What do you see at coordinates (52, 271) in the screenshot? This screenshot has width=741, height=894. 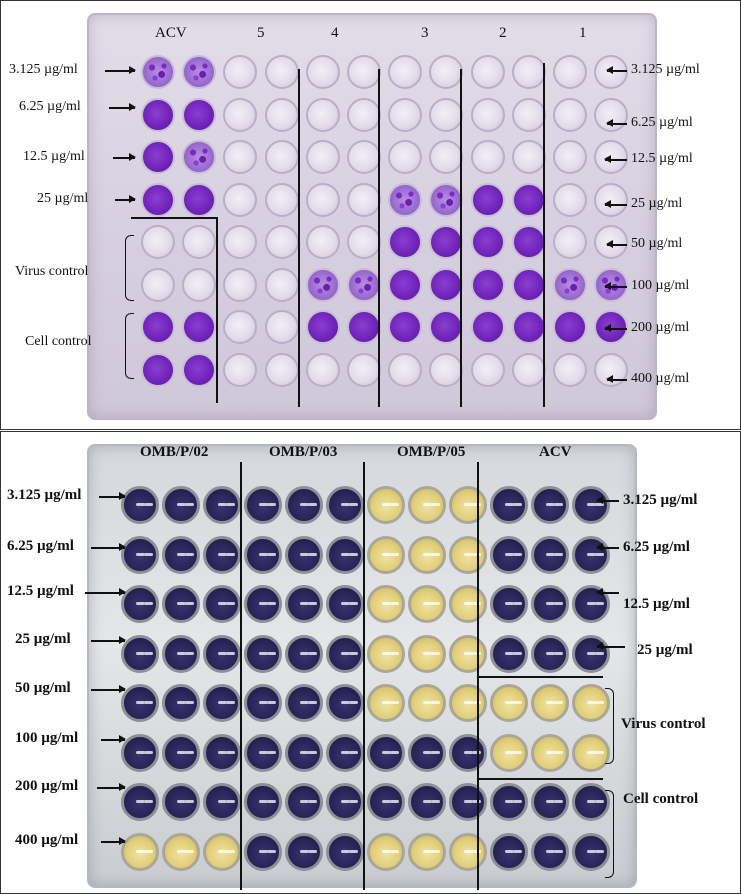 I see `left-label-virus-control: Virus control` at bounding box center [52, 271].